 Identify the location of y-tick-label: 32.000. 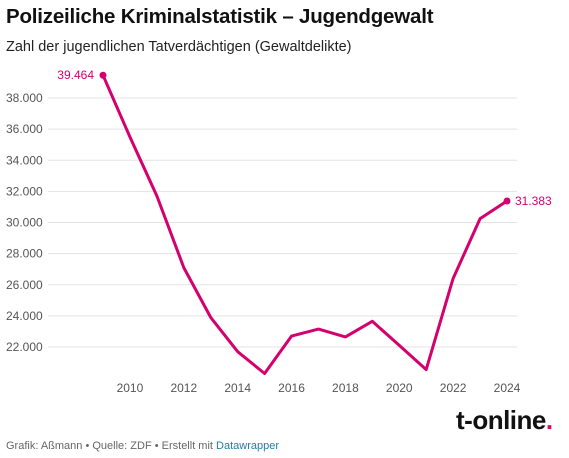
(24, 191).